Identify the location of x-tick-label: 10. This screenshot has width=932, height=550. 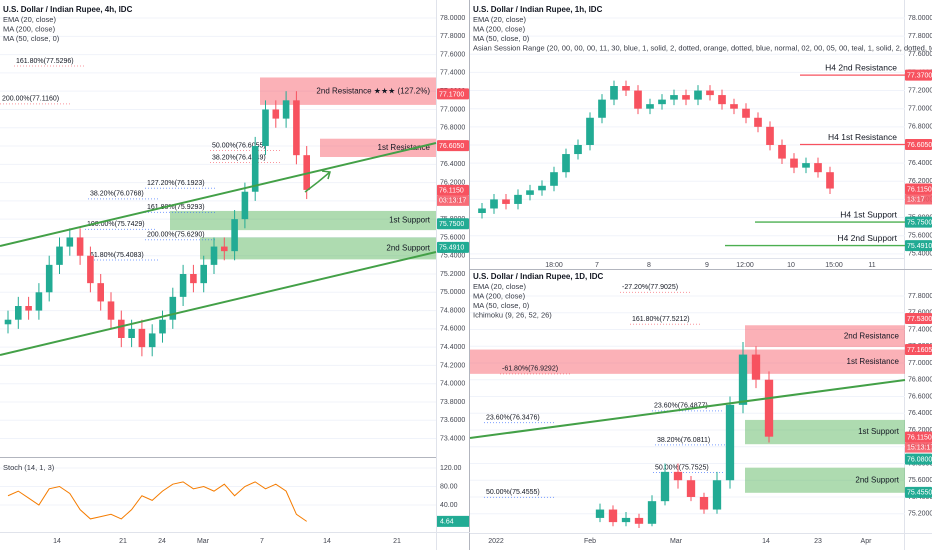
(791, 265).